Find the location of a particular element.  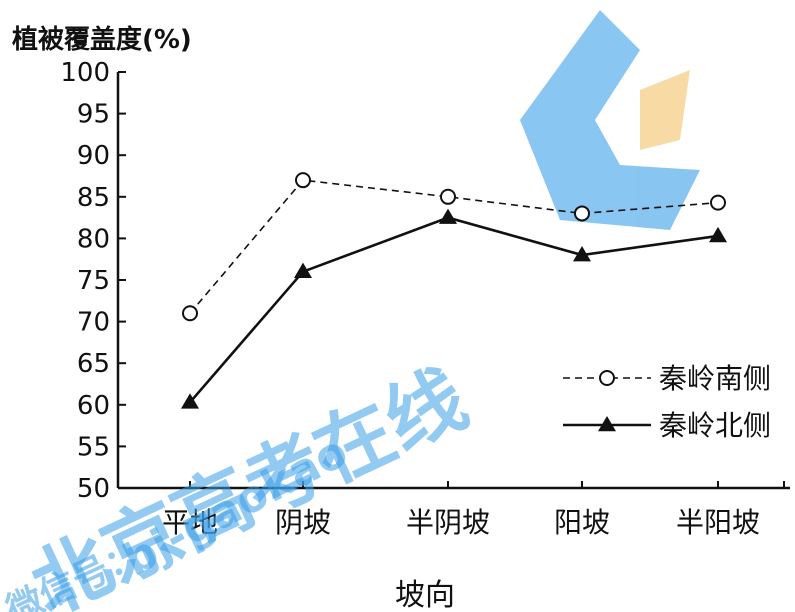

legend-label: 秦岭南侧 is located at coordinates (715, 378).